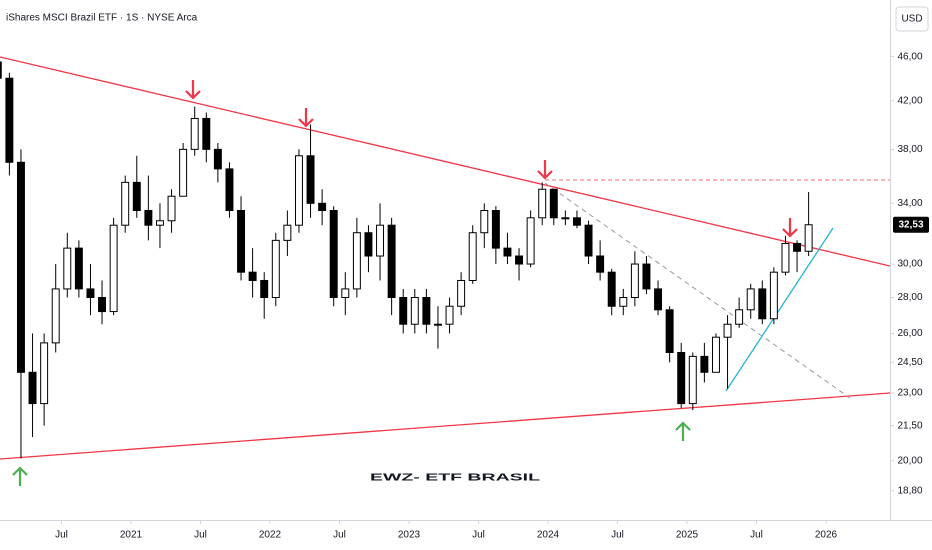 The image size is (932, 550). Describe the element at coordinates (20, 476) in the screenshot. I see `arrow-up` at that location.